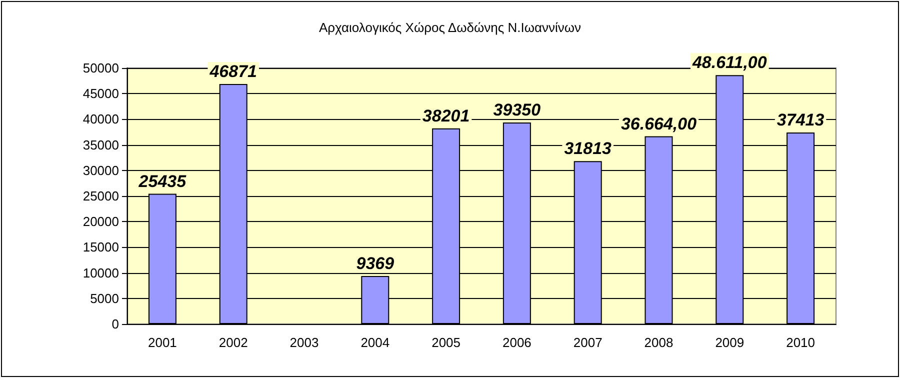  Describe the element at coordinates (100, 170) in the screenshot. I see `y-tick-label: 30000` at that location.